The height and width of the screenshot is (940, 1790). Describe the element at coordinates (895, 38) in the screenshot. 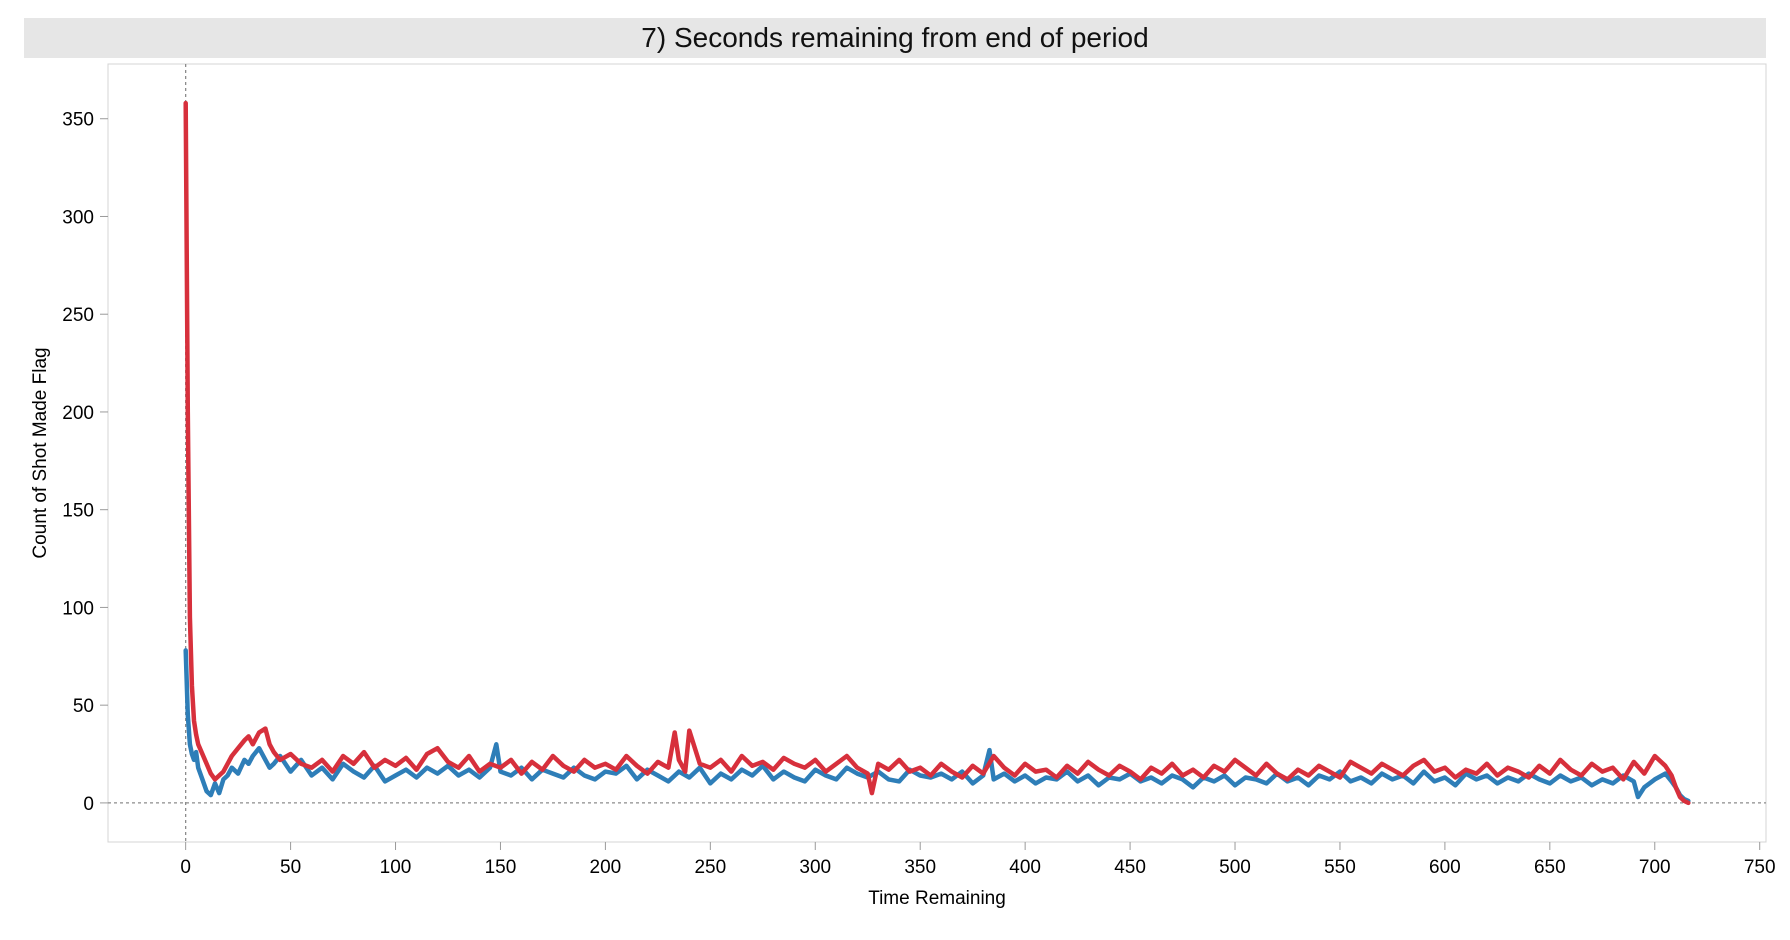

I see `chart-title: 7) Seconds remaining from end of period` at that location.